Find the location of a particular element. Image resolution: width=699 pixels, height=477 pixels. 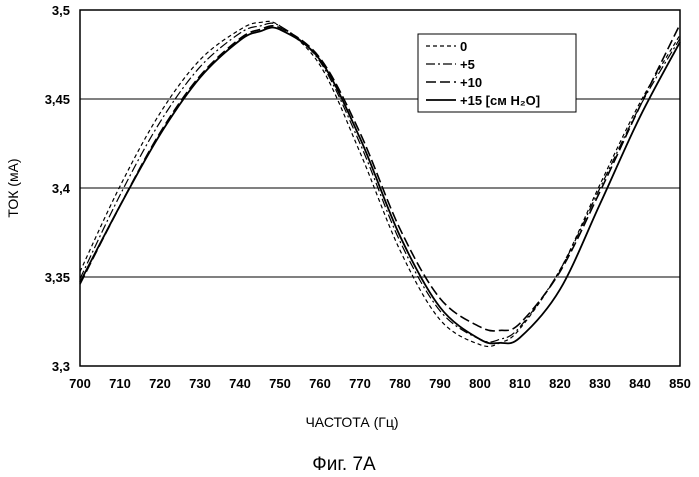

y-tick-label: 3,4 is located at coordinates (61, 188).